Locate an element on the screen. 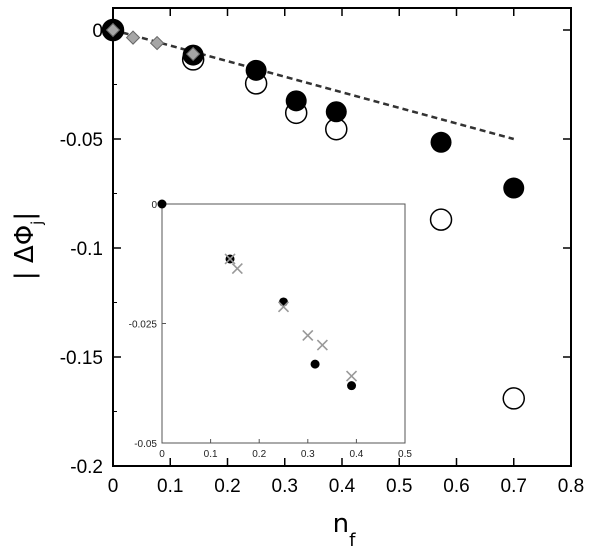  x-tick-label: 0.7 is located at coordinates (514, 486).